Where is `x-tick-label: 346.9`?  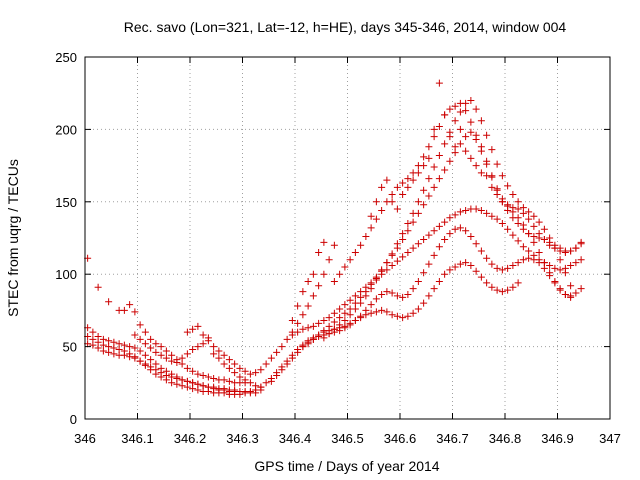
x-tick-label: 346.9 is located at coordinates (557, 438).